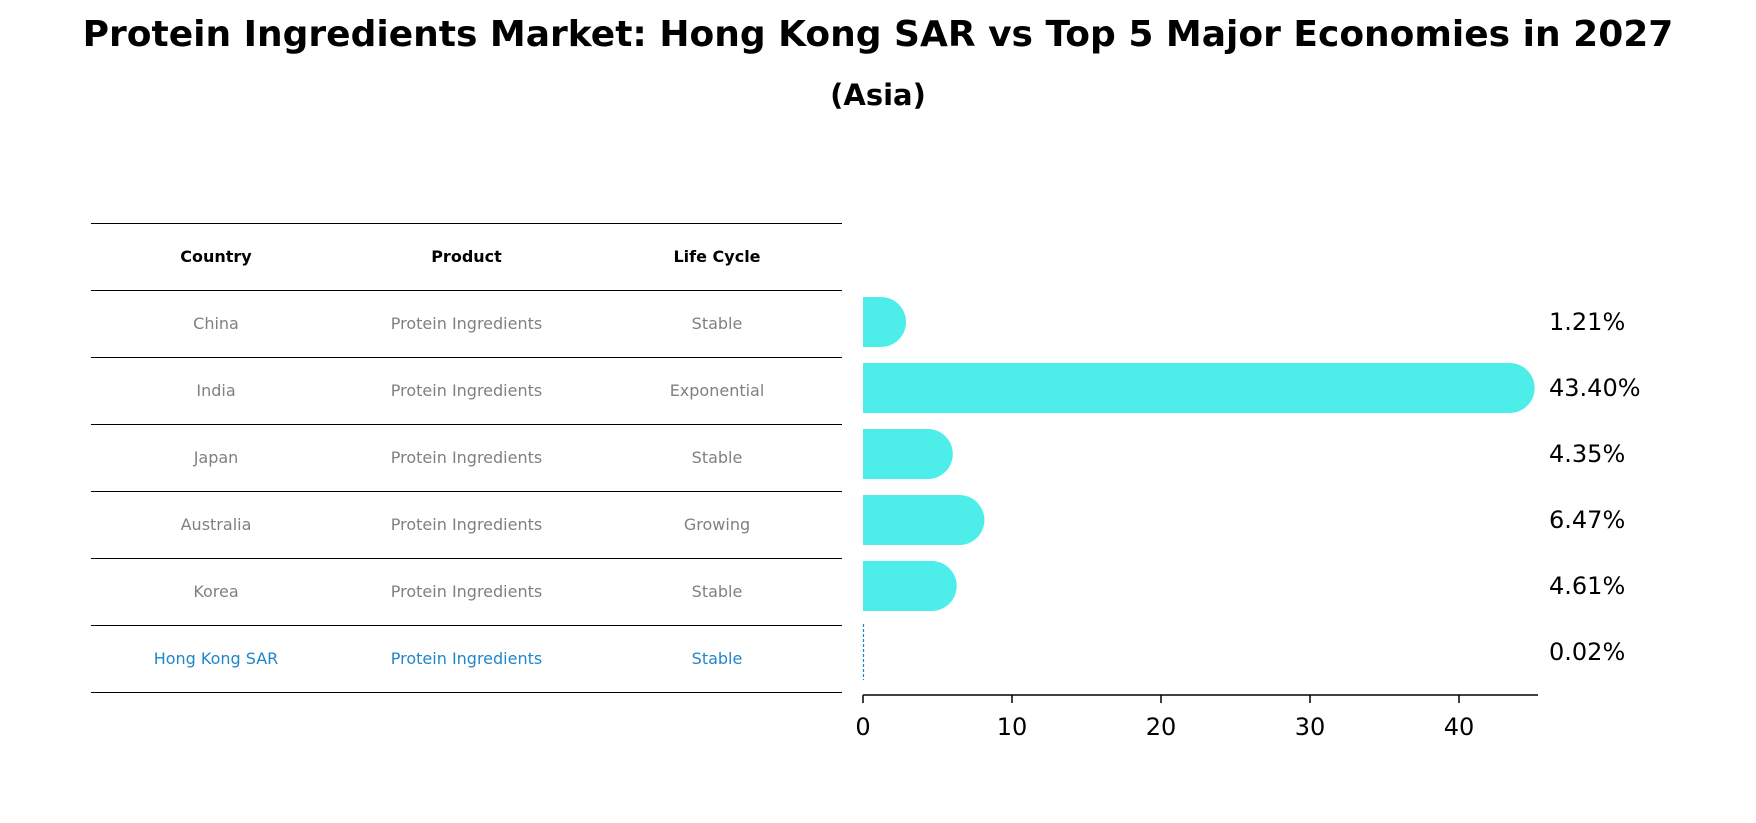  What do you see at coordinates (717, 524) in the screenshot?
I see `life-cycle-cell: Growing` at bounding box center [717, 524].